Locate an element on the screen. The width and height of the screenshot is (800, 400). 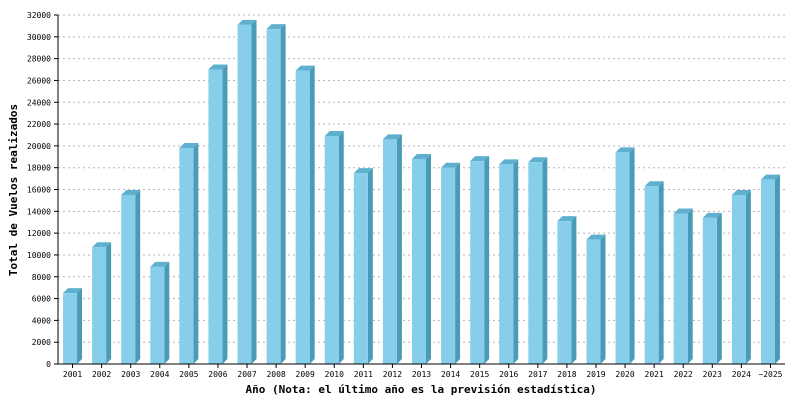
x-tick-label: 2016 is located at coordinates (508, 374).